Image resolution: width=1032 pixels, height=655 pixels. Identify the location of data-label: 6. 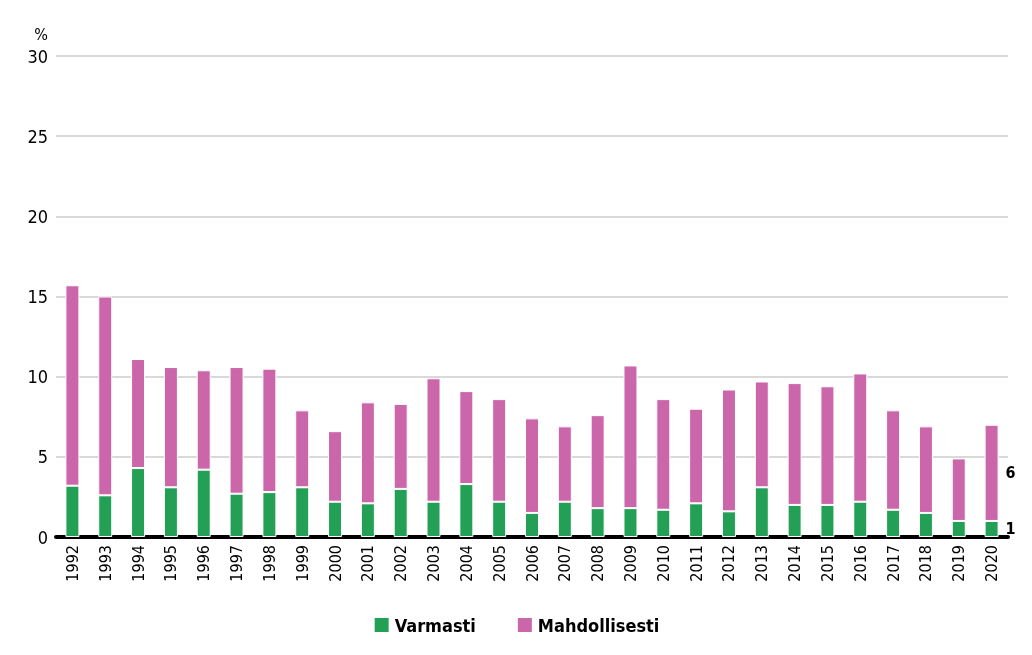
(1010, 473).